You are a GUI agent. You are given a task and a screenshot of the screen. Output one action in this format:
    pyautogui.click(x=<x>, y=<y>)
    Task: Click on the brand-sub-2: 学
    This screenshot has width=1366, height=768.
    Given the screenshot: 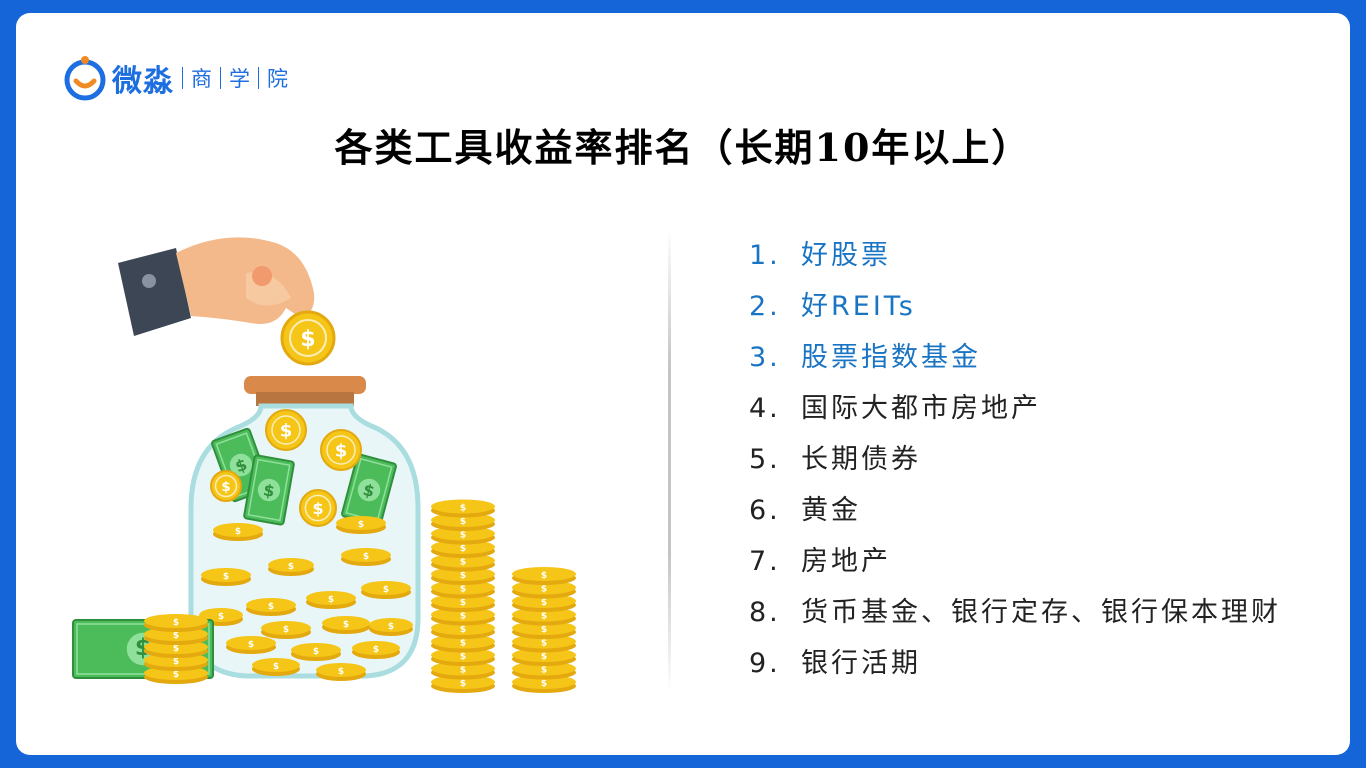 What is the action you would take?
    pyautogui.click(x=239, y=79)
    